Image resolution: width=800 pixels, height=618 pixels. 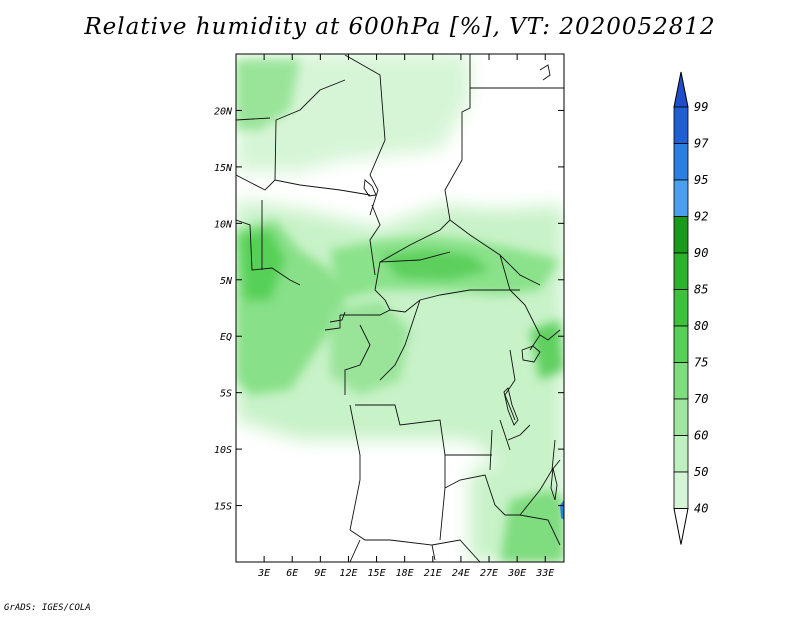 What do you see at coordinates (701, 144) in the screenshot?
I see `colorbar-level-label: 97` at bounding box center [701, 144].